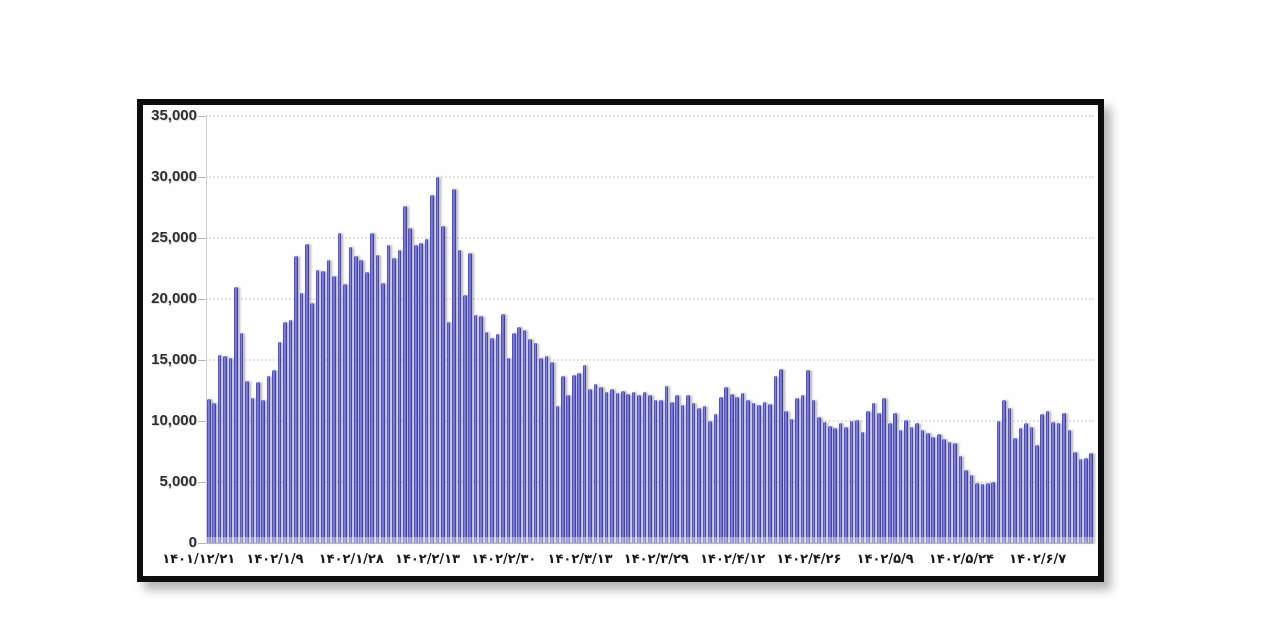 The image size is (1265, 643). What do you see at coordinates (733, 559) in the screenshot?
I see `x-axis-label: ۱۴۰۲/۴/۱۲` at bounding box center [733, 559].